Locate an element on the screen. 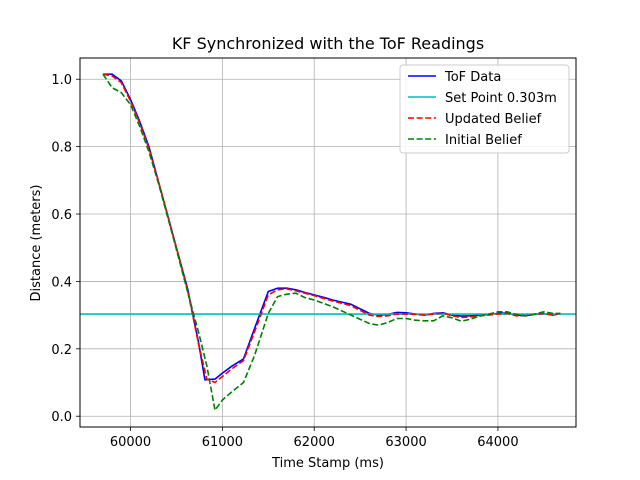  x-axis-label: Time Stamp (ms) is located at coordinates (327, 463).